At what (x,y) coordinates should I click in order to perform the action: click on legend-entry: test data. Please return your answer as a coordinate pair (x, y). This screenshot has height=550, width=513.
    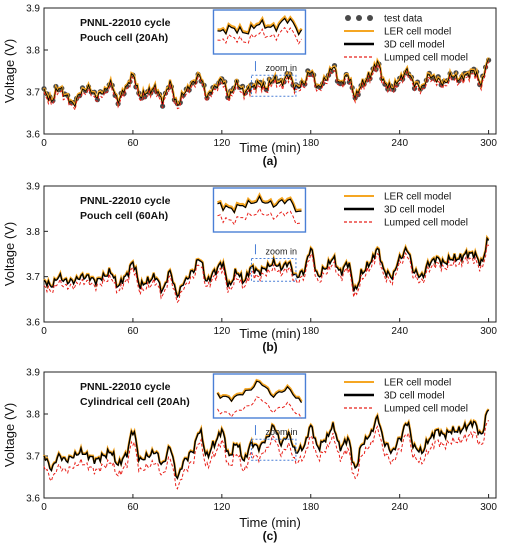
    Looking at the image, I should click on (384, 19).